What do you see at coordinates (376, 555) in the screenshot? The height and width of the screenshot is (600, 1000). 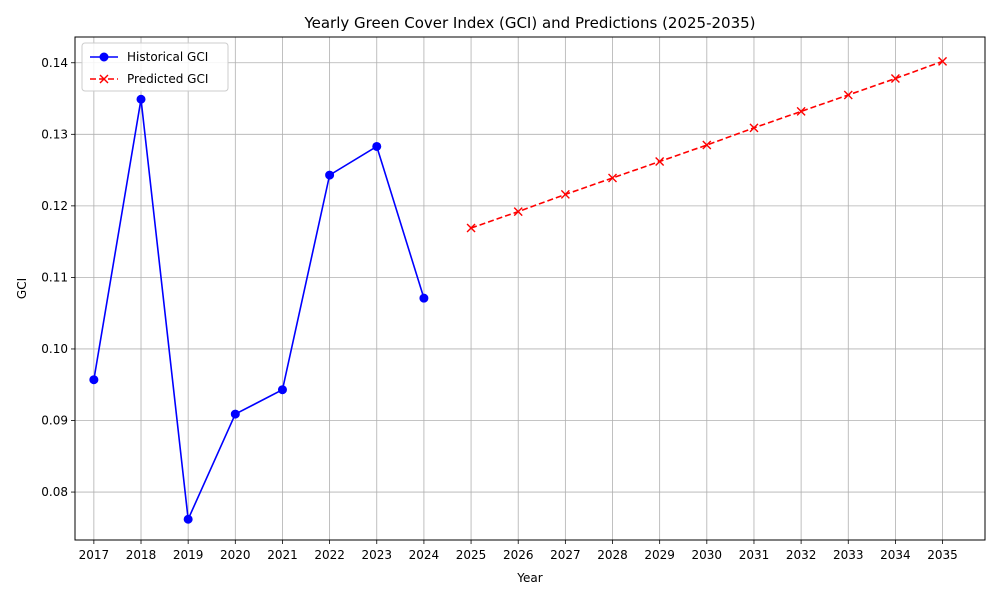 I see `x-tick-label: 2023` at bounding box center [376, 555].